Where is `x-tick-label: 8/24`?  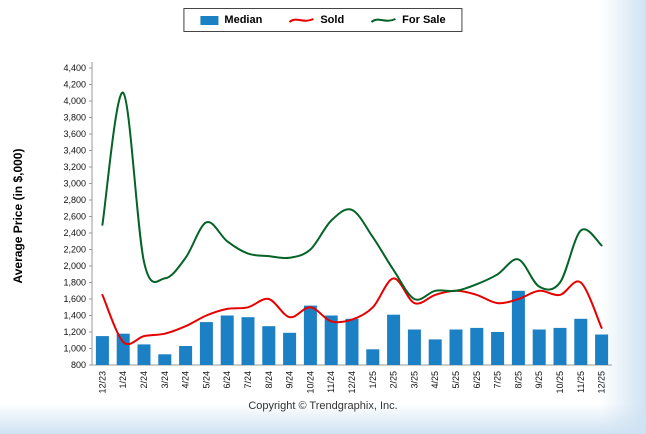 x-tick-label: 8/24 is located at coordinates (269, 380).